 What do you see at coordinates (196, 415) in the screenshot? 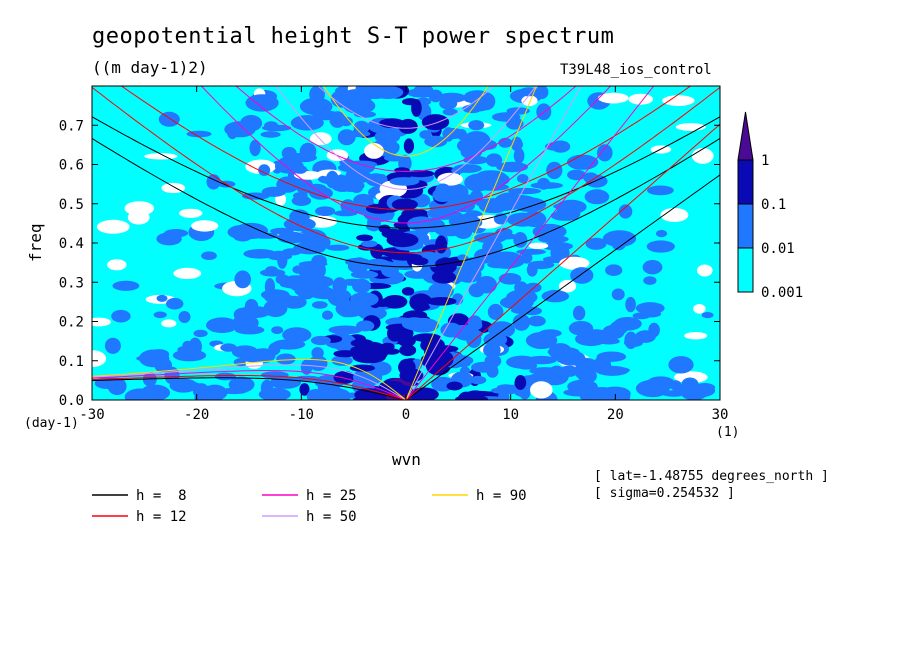
I see `x-tick-label: -20` at bounding box center [196, 415].